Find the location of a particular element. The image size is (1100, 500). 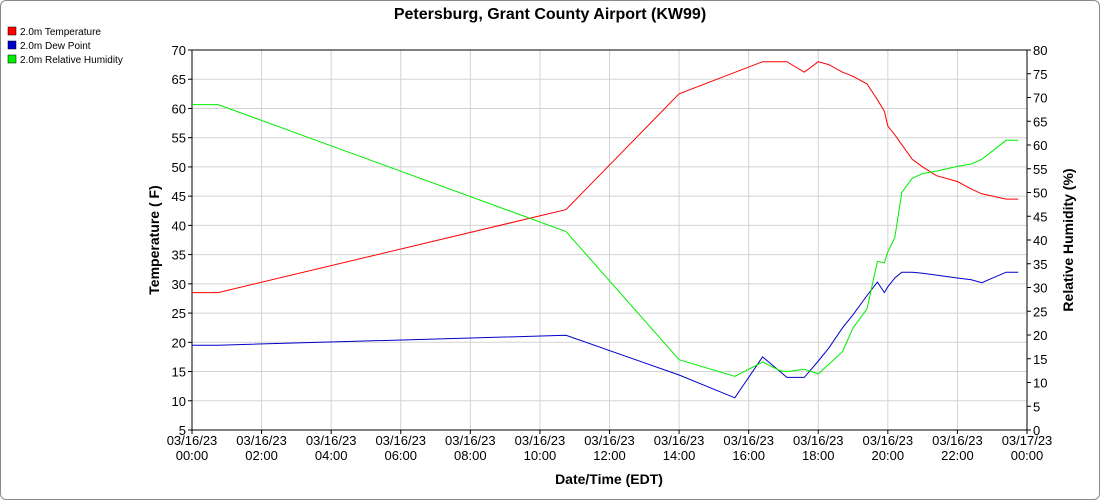

y2-tick-label: 40 is located at coordinates (1040, 240).